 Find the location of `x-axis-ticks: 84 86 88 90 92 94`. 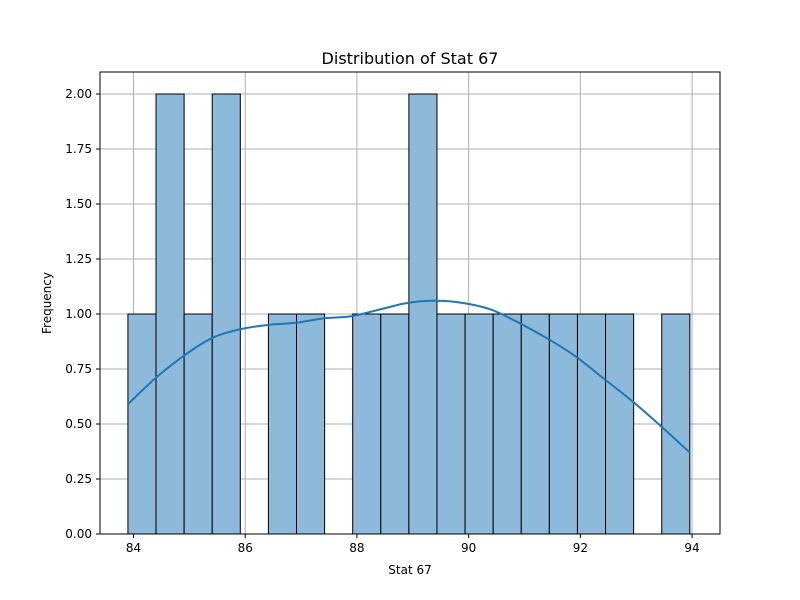

x-axis-ticks: 84 86 88 90 92 94 is located at coordinates (413, 544).